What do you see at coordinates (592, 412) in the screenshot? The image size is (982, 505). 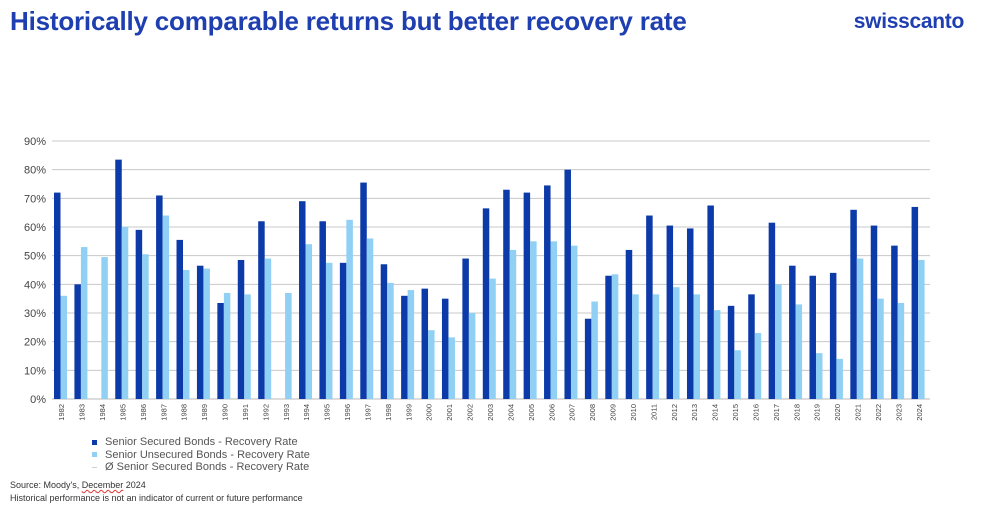 I see `x-tick-label: 2008` at bounding box center [592, 412].